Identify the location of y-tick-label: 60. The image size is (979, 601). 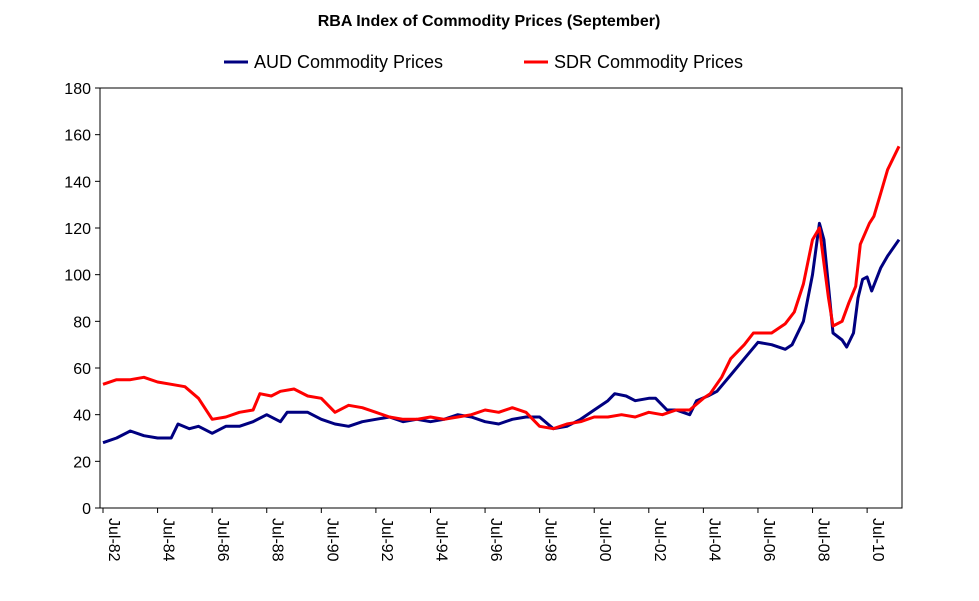
(82, 369).